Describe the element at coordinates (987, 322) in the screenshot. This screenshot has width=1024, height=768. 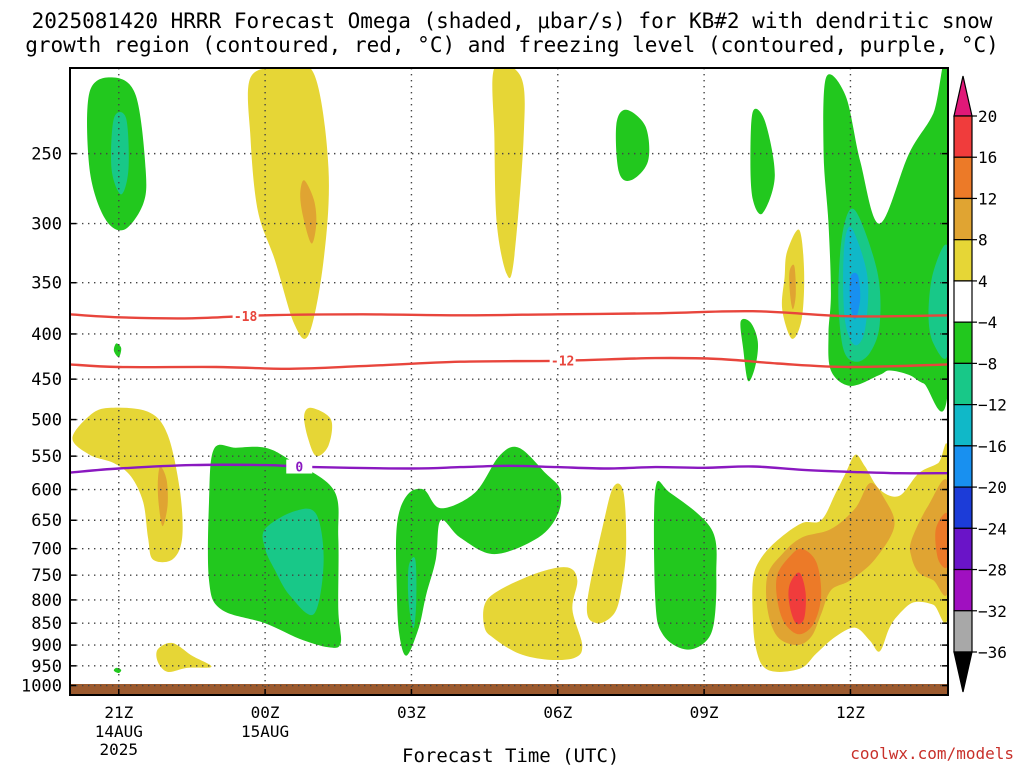
I see `colorbar-label-5: −4` at that location.